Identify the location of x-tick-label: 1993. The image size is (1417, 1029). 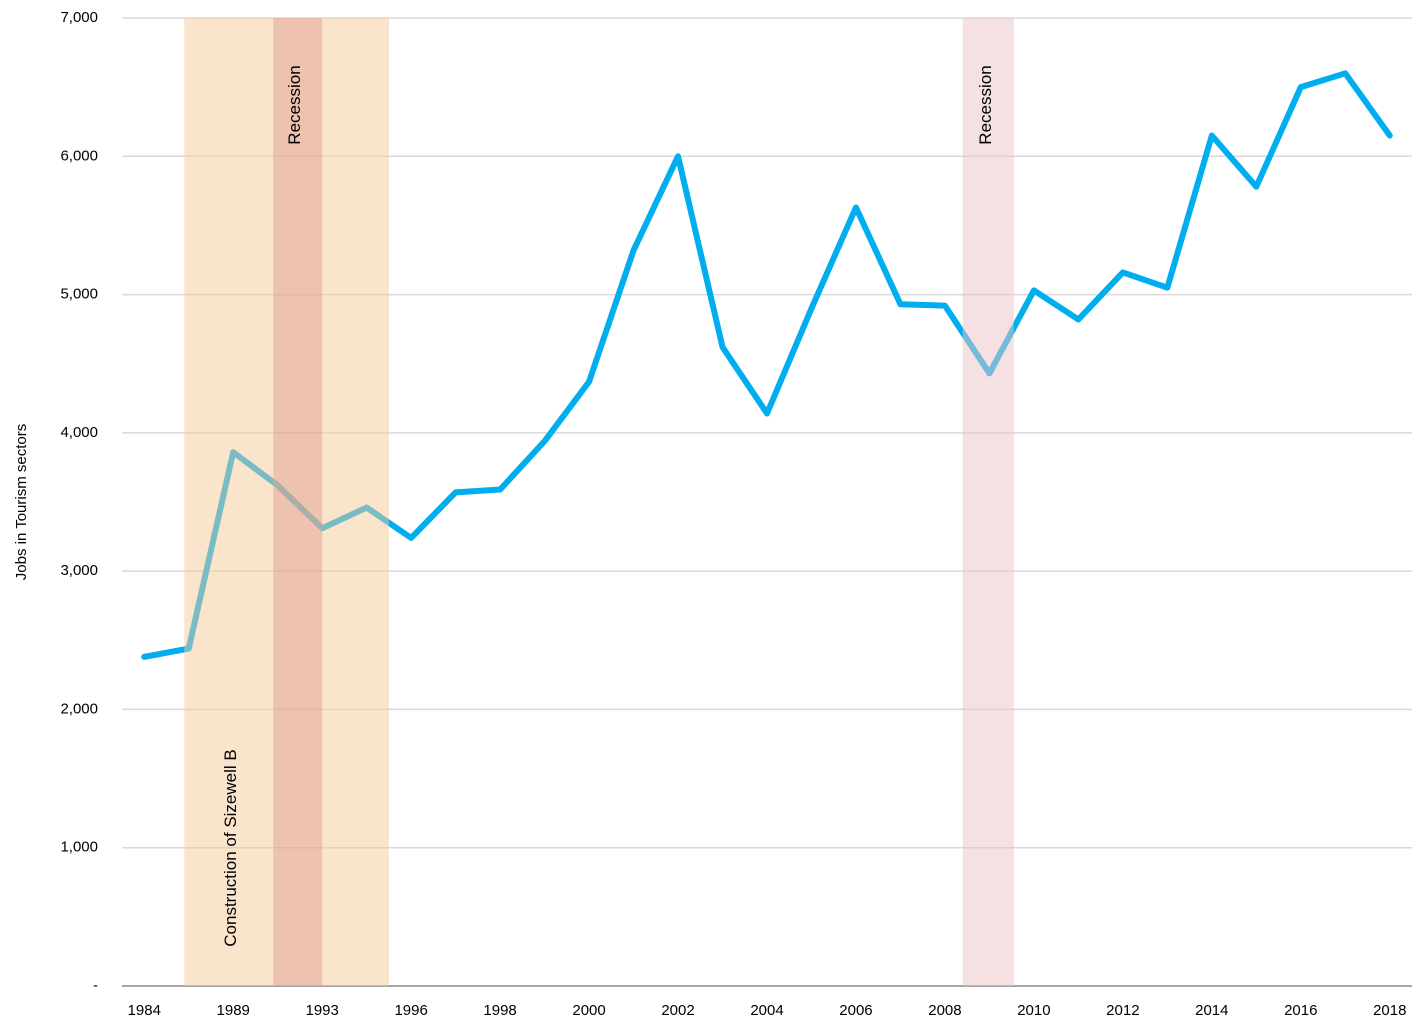
(321, 1010).